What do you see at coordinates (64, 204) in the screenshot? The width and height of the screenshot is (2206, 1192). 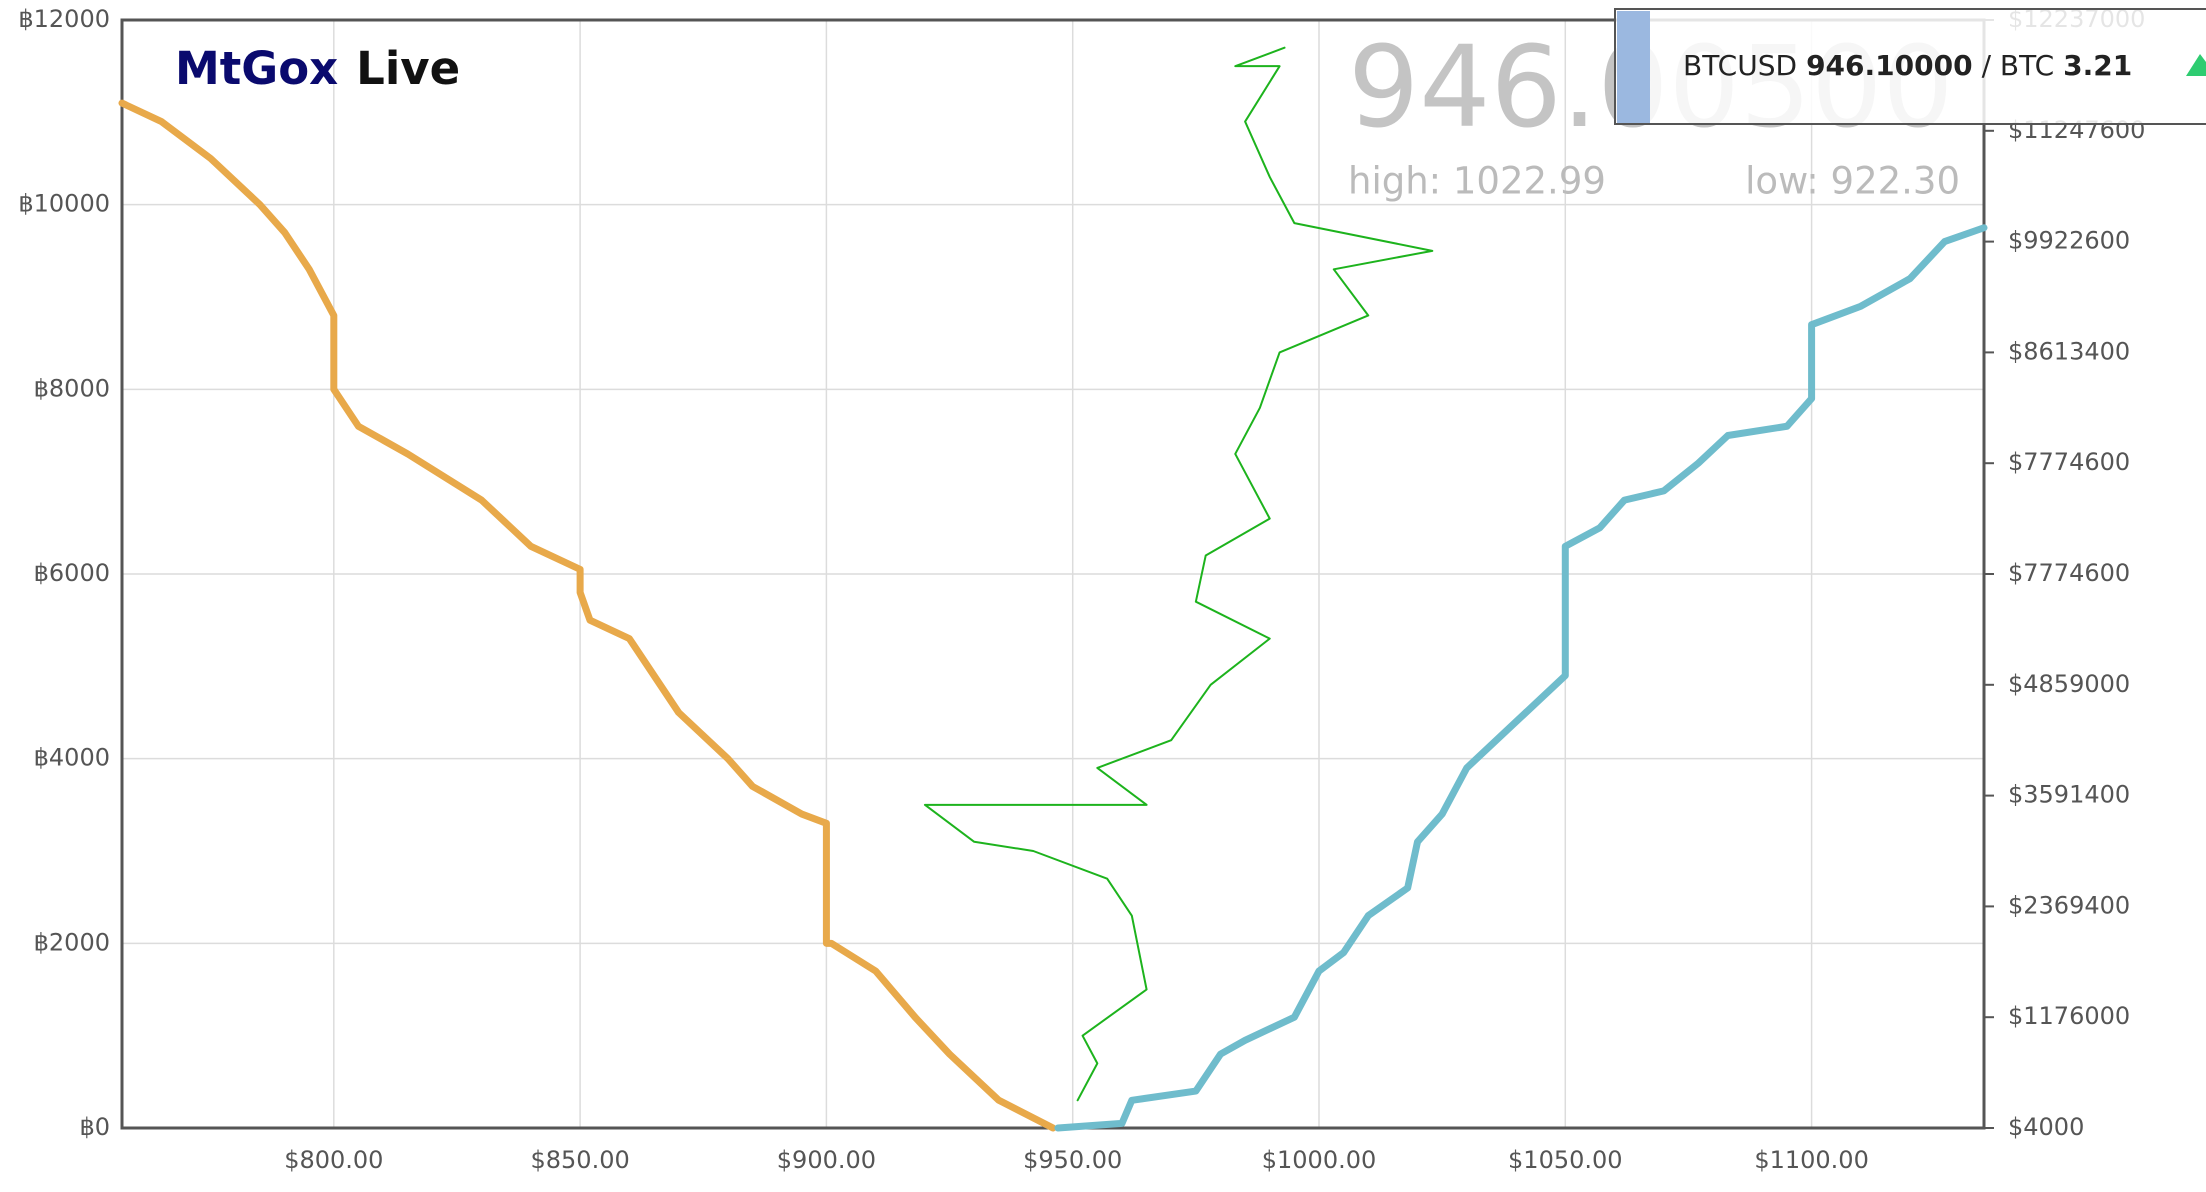 I see `y-tick-label: ฿10000` at bounding box center [64, 204].